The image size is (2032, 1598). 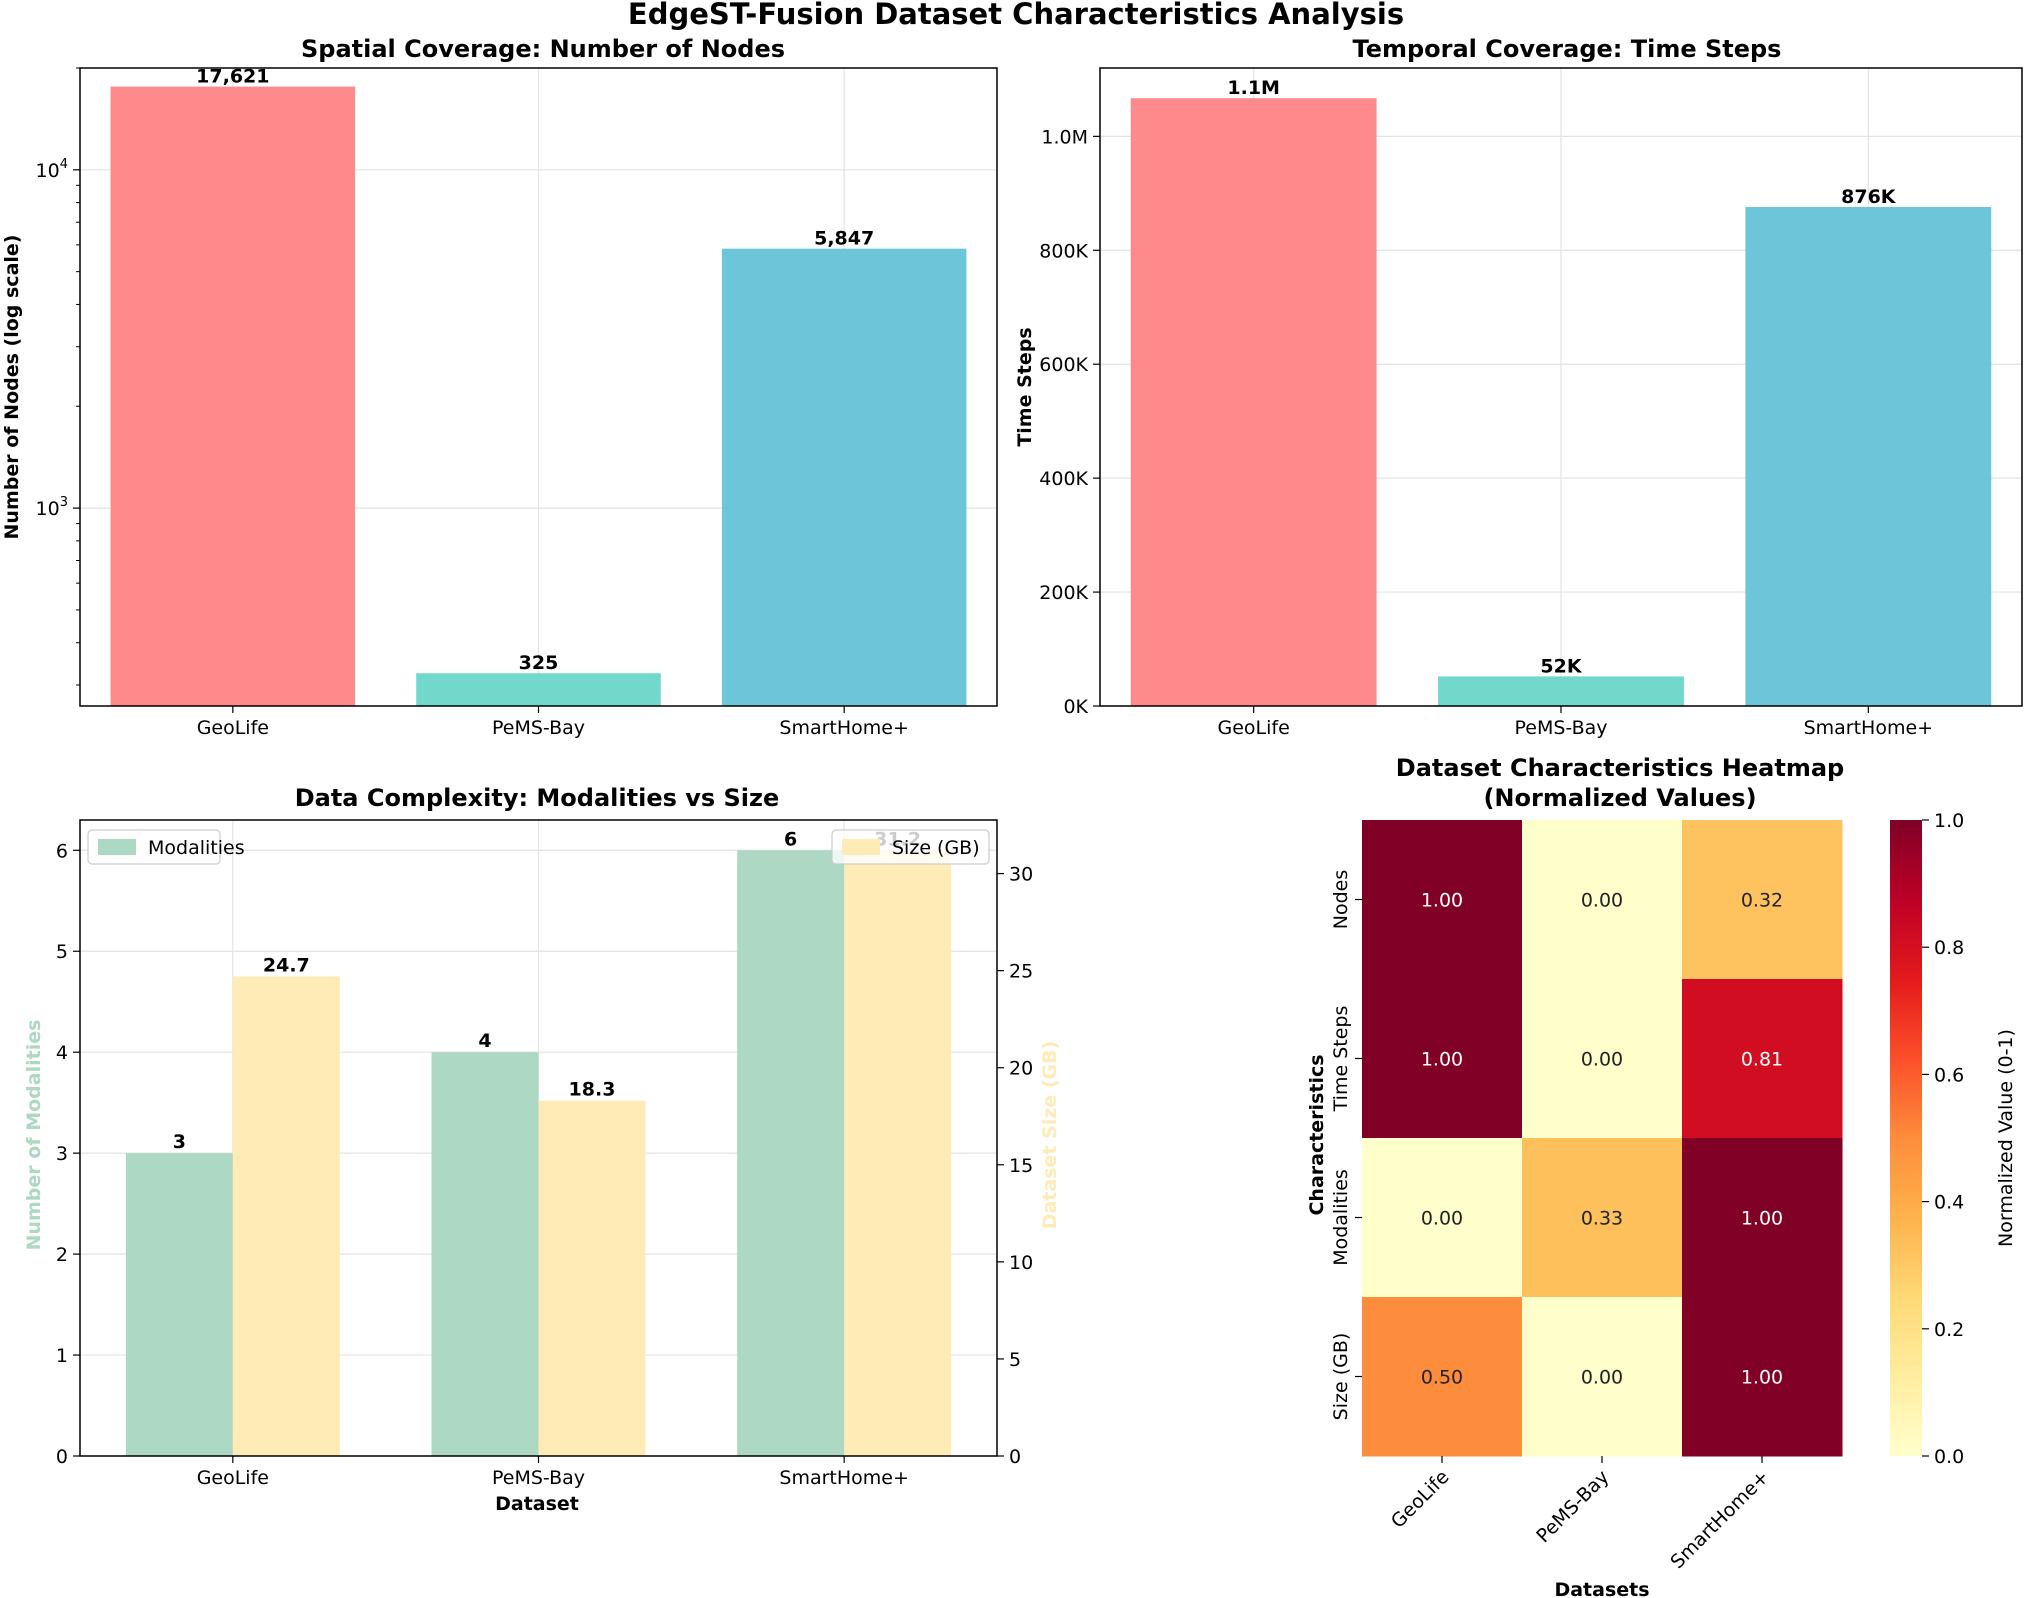 I want to click on heatmap-x-axis-label: Datasets, so click(x=1601, y=1588).